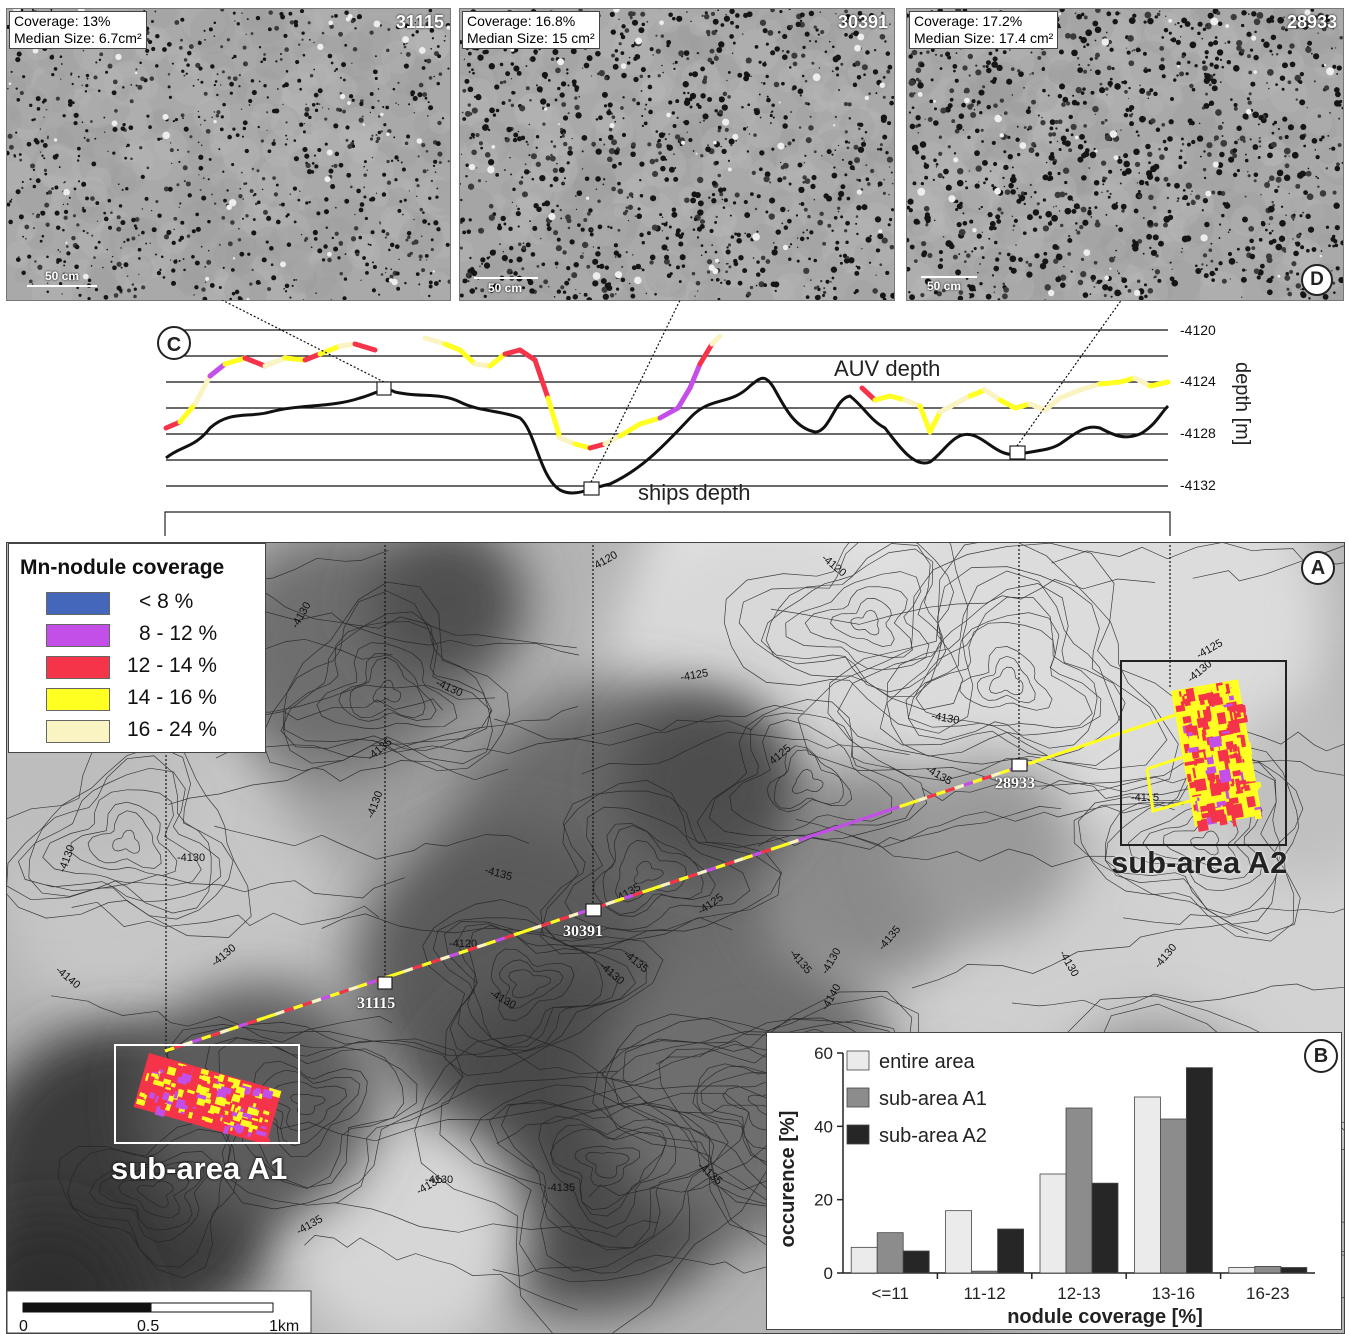  Describe the element at coordinates (960, 843) in the screenshot. I see `contour-line` at that location.